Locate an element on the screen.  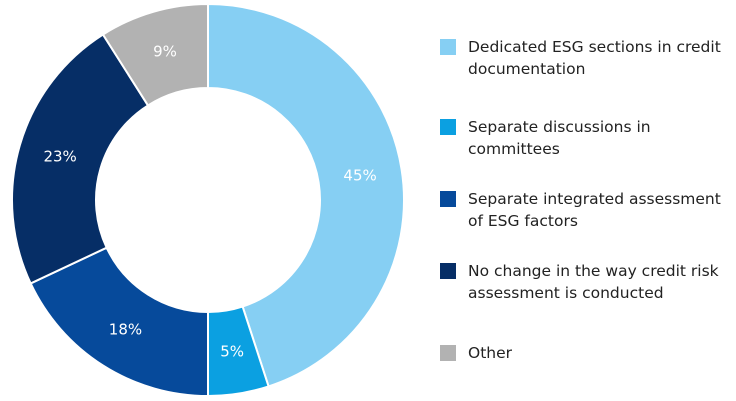
legend-item: Other is located at coordinates (585, 353).